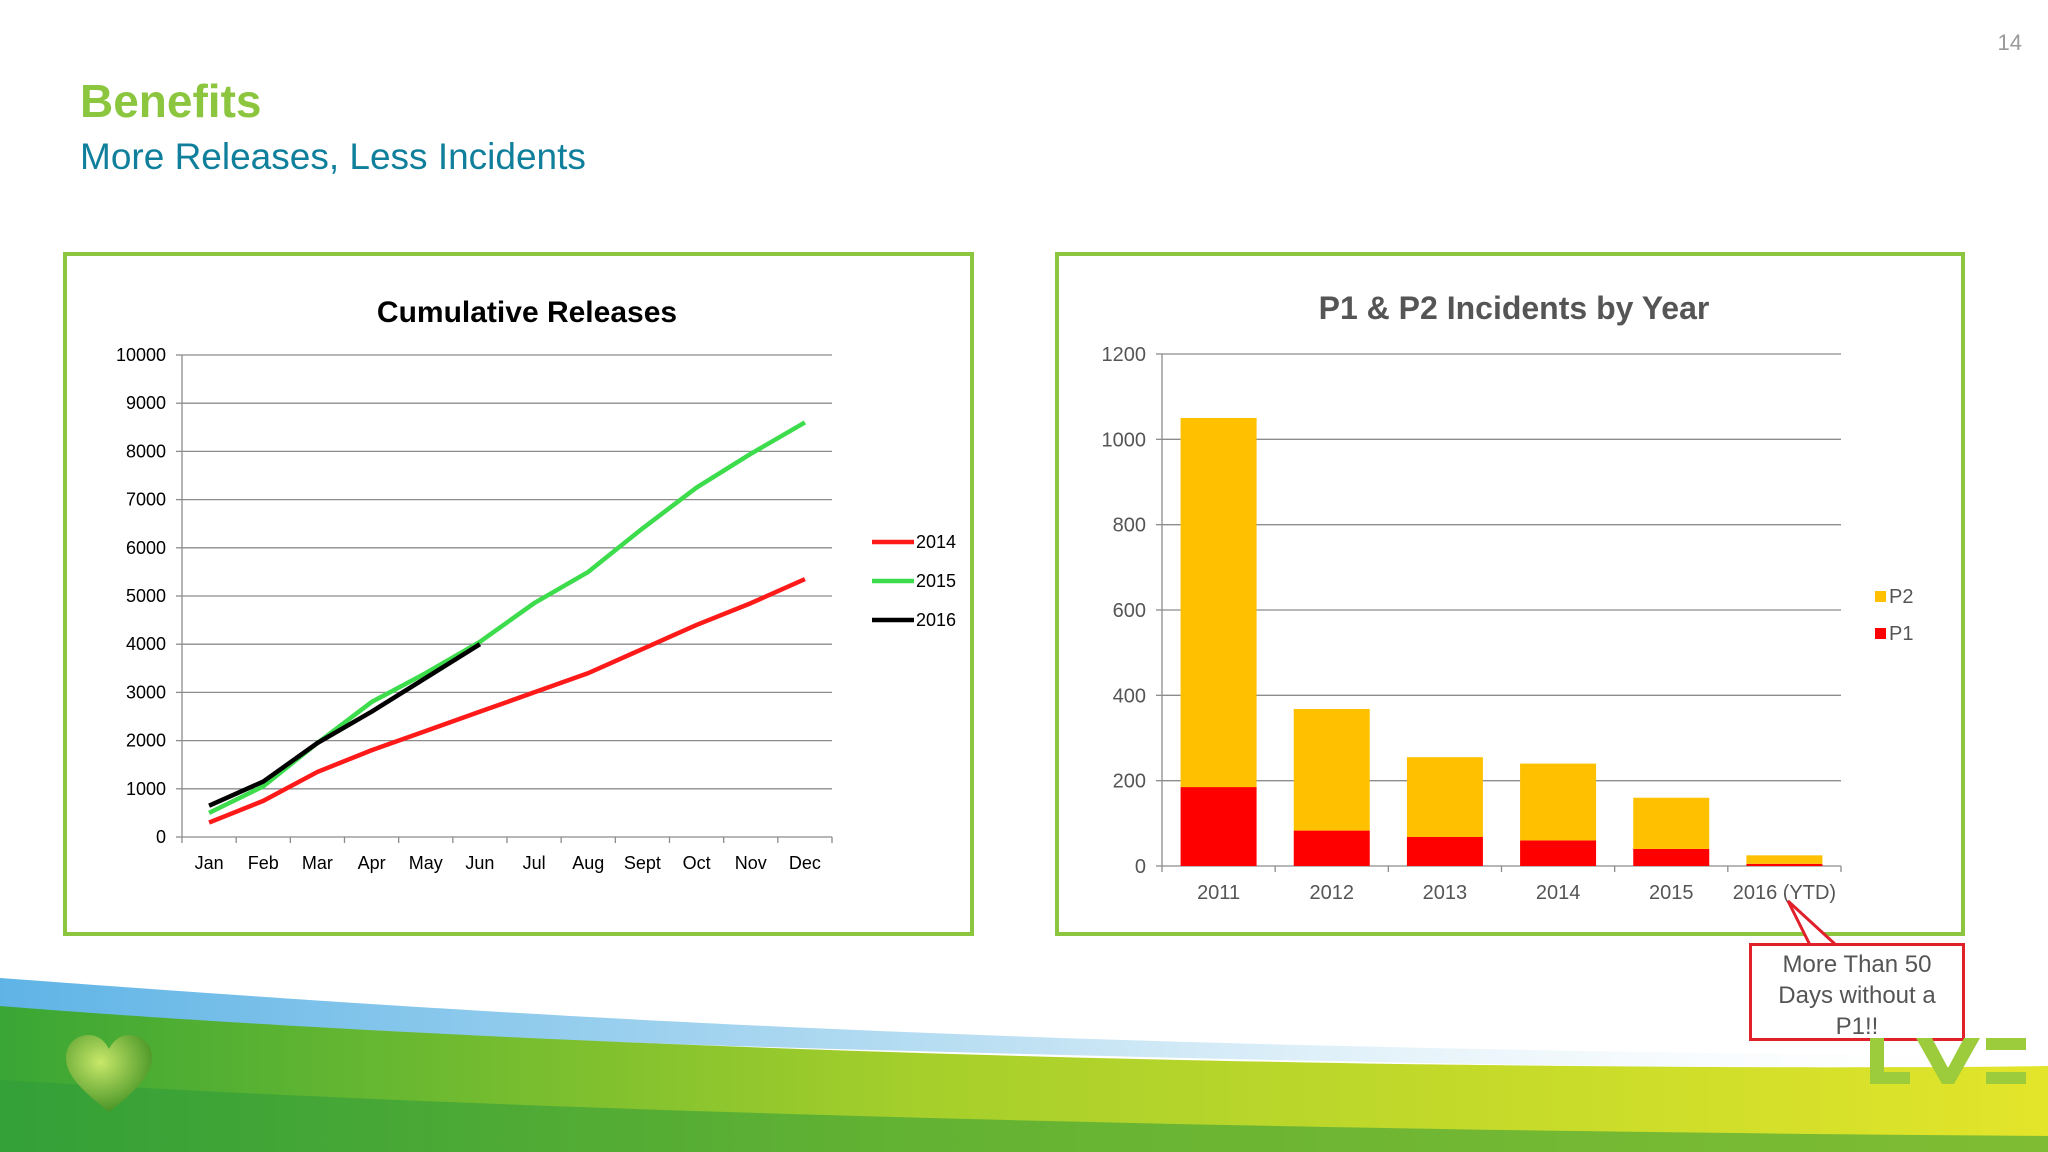  Describe the element at coordinates (146, 500) in the screenshot. I see `y-tick-label: 7000` at that location.